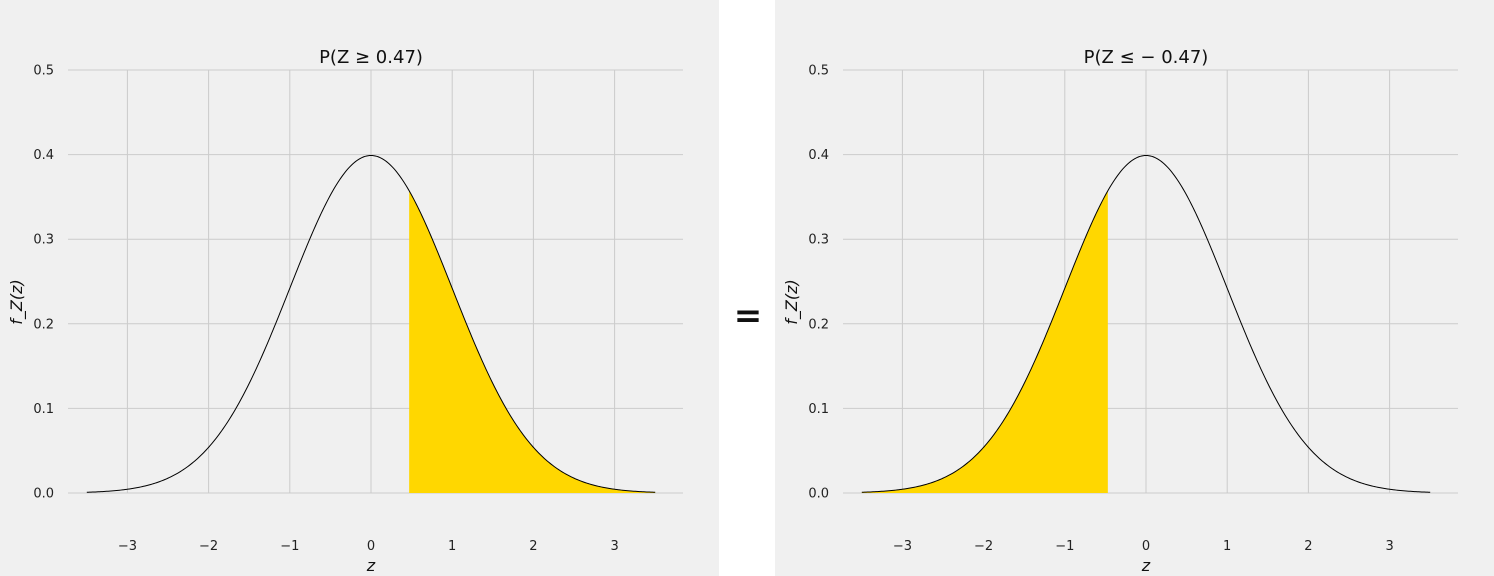 The height and width of the screenshot is (576, 1494). I want to click on chart-title: P(Z ≤ − 0.47), so click(1146, 57).